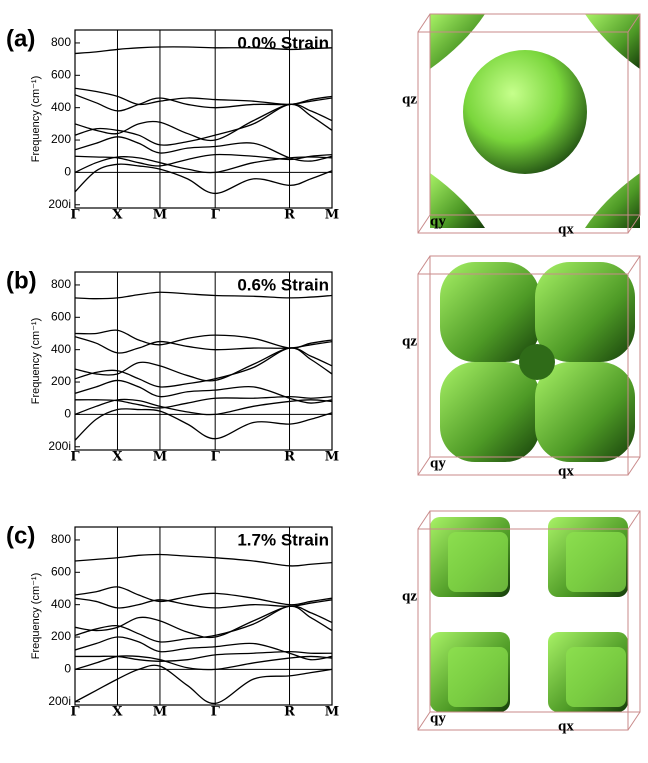 This screenshot has width=648, height=763. What do you see at coordinates (525, 112) in the screenshot?
I see `fermi-sphere` at bounding box center [525, 112].